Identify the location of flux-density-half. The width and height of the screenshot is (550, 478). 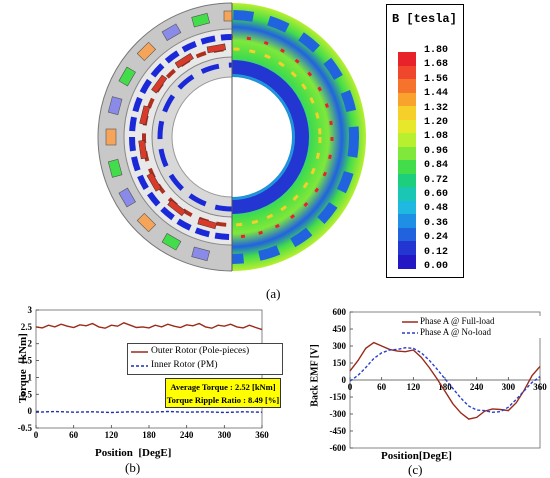
(299, 137).